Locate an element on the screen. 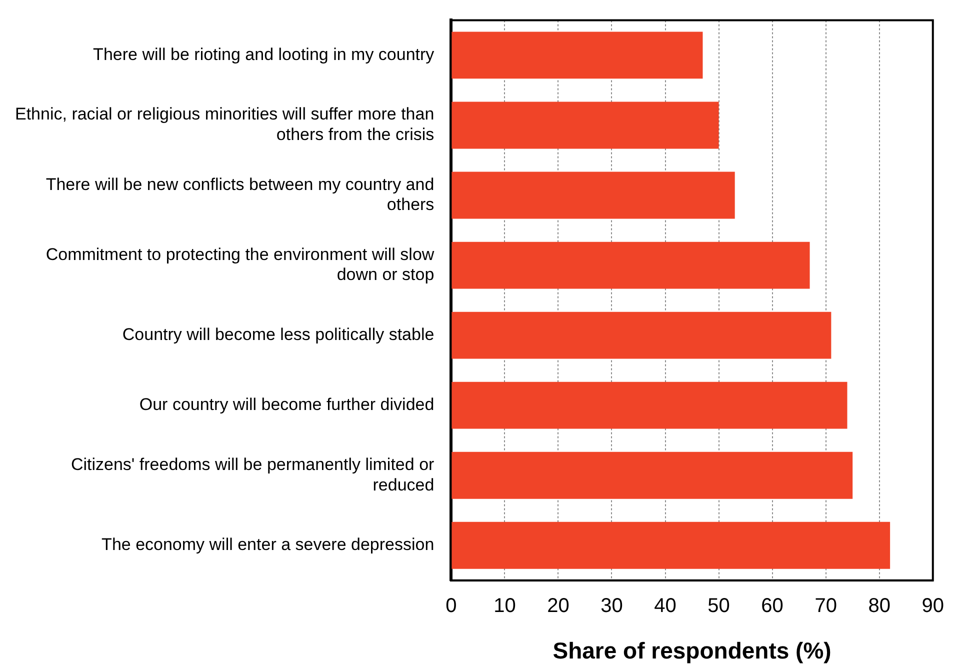 Image resolution: width=958 pixels, height=670 pixels. x-tick-label: 10 is located at coordinates (505, 605).